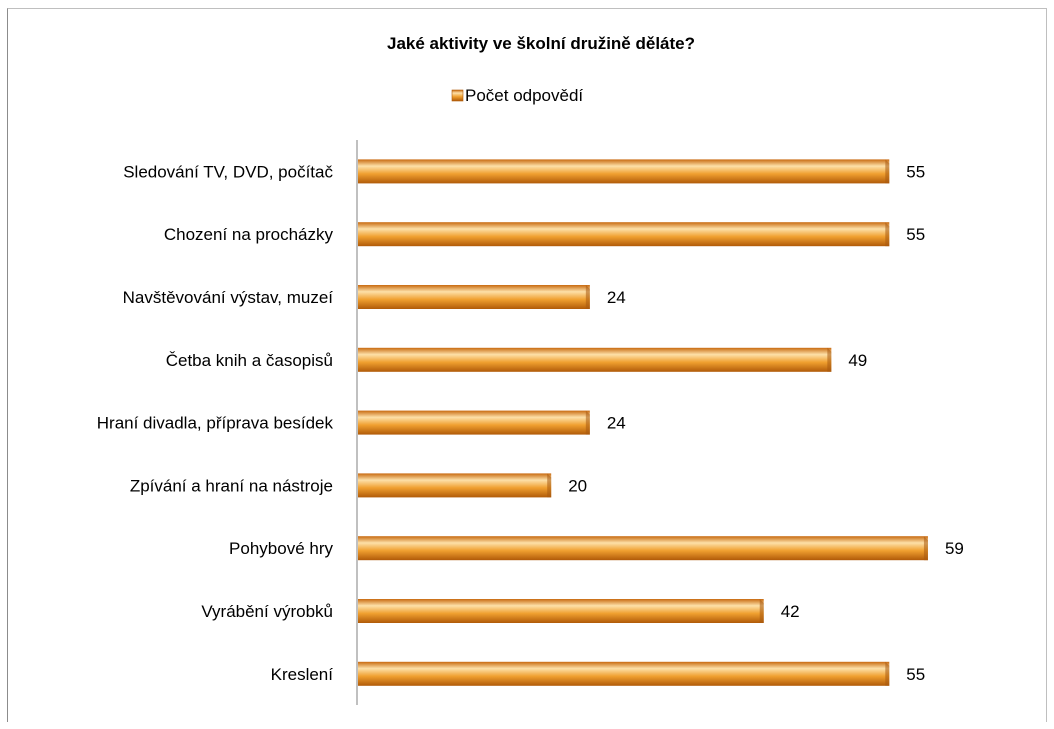 Image resolution: width=1054 pixels, height=729 pixels. What do you see at coordinates (455, 485) in the screenshot?
I see `bar-zpivani-a-hrani-na-nastroje` at bounding box center [455, 485].